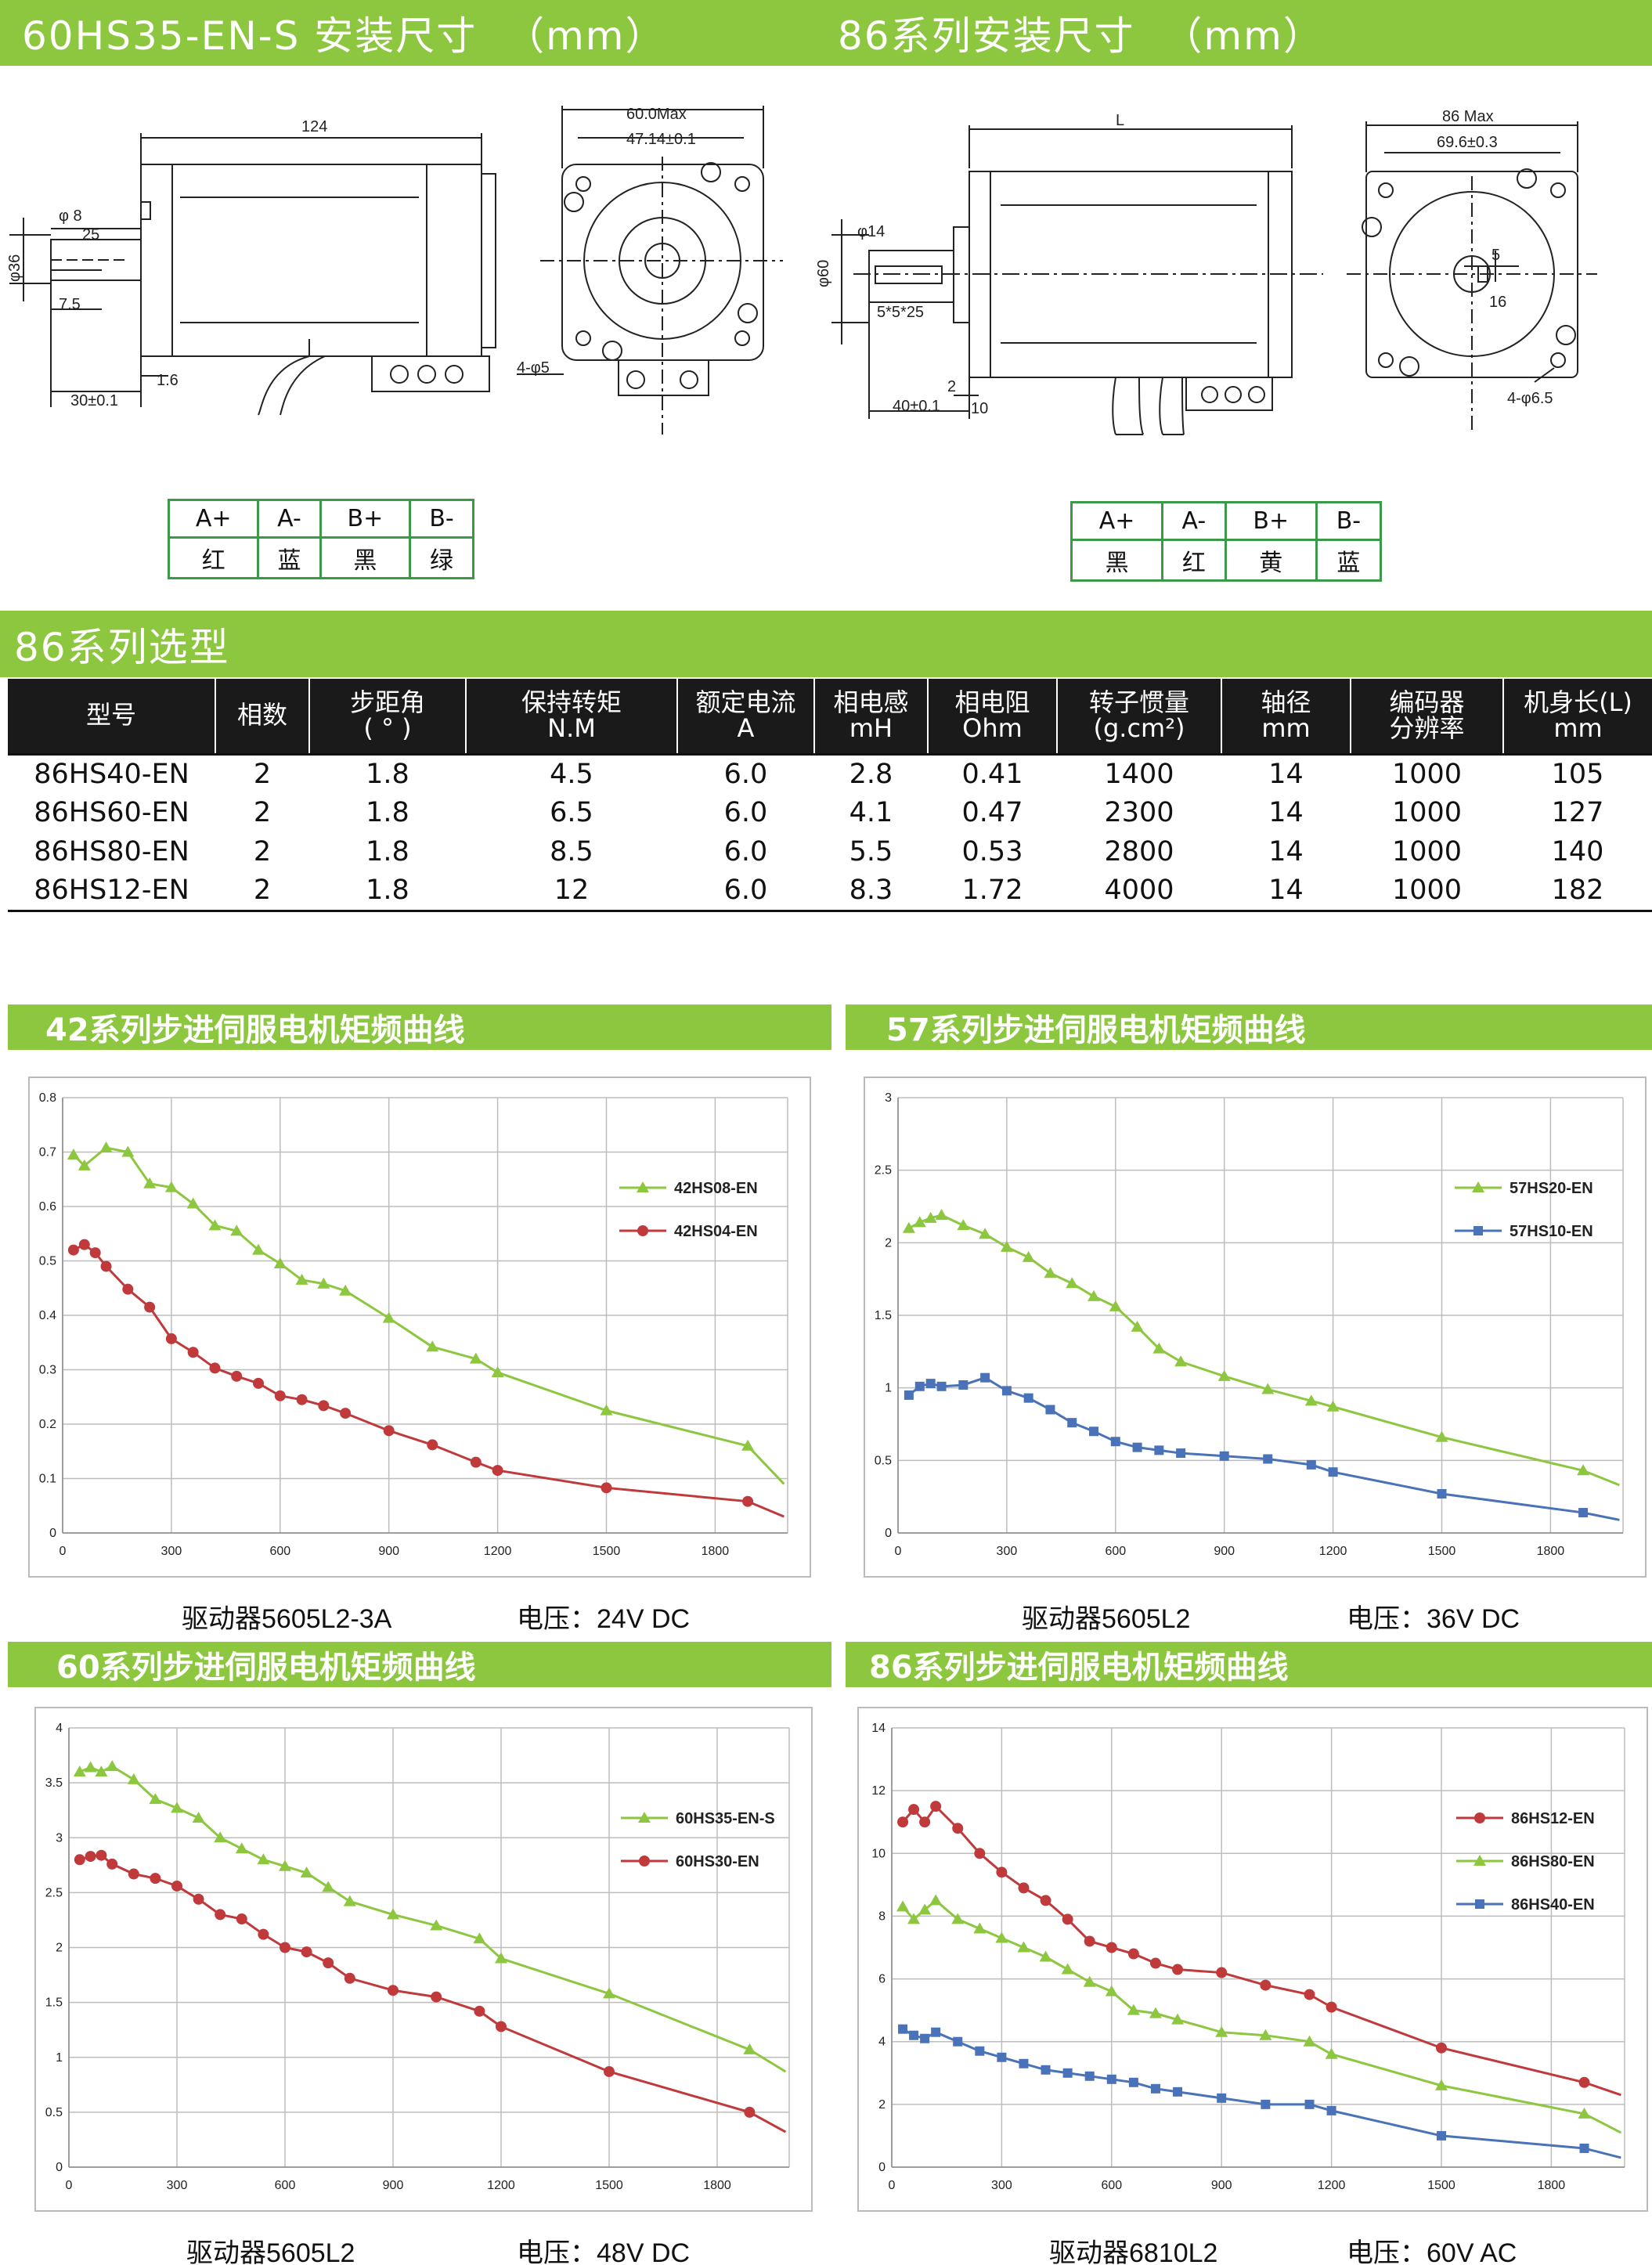  What do you see at coordinates (951, 386) in the screenshot?
I see `dim-86-flange: 2` at bounding box center [951, 386].